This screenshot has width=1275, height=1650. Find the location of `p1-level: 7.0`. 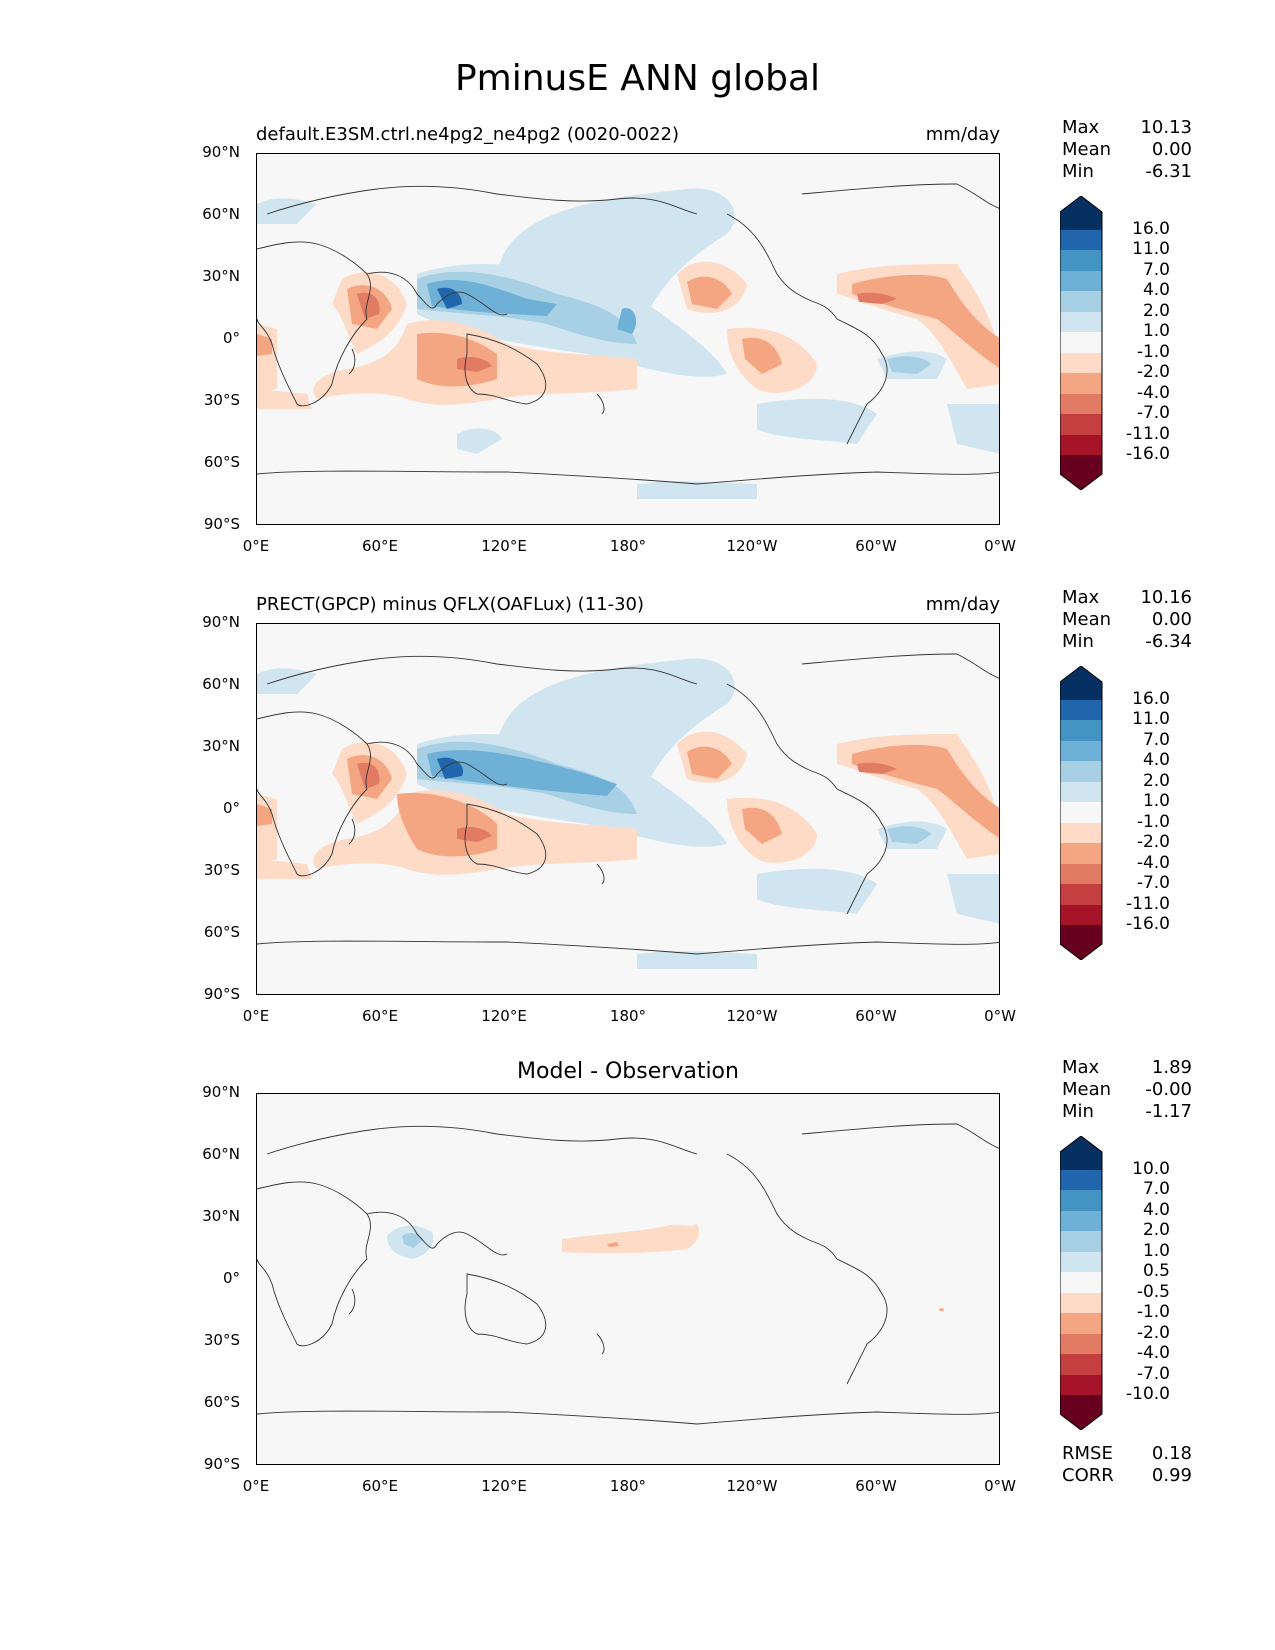

p1-level: 7.0 is located at coordinates (1156, 270).